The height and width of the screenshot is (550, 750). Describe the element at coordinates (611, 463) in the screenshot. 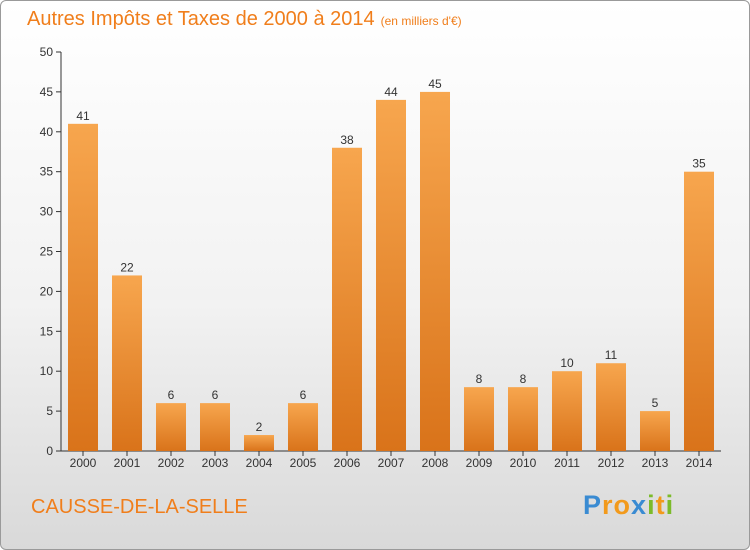

I see `x-tick-label: 2012` at that location.